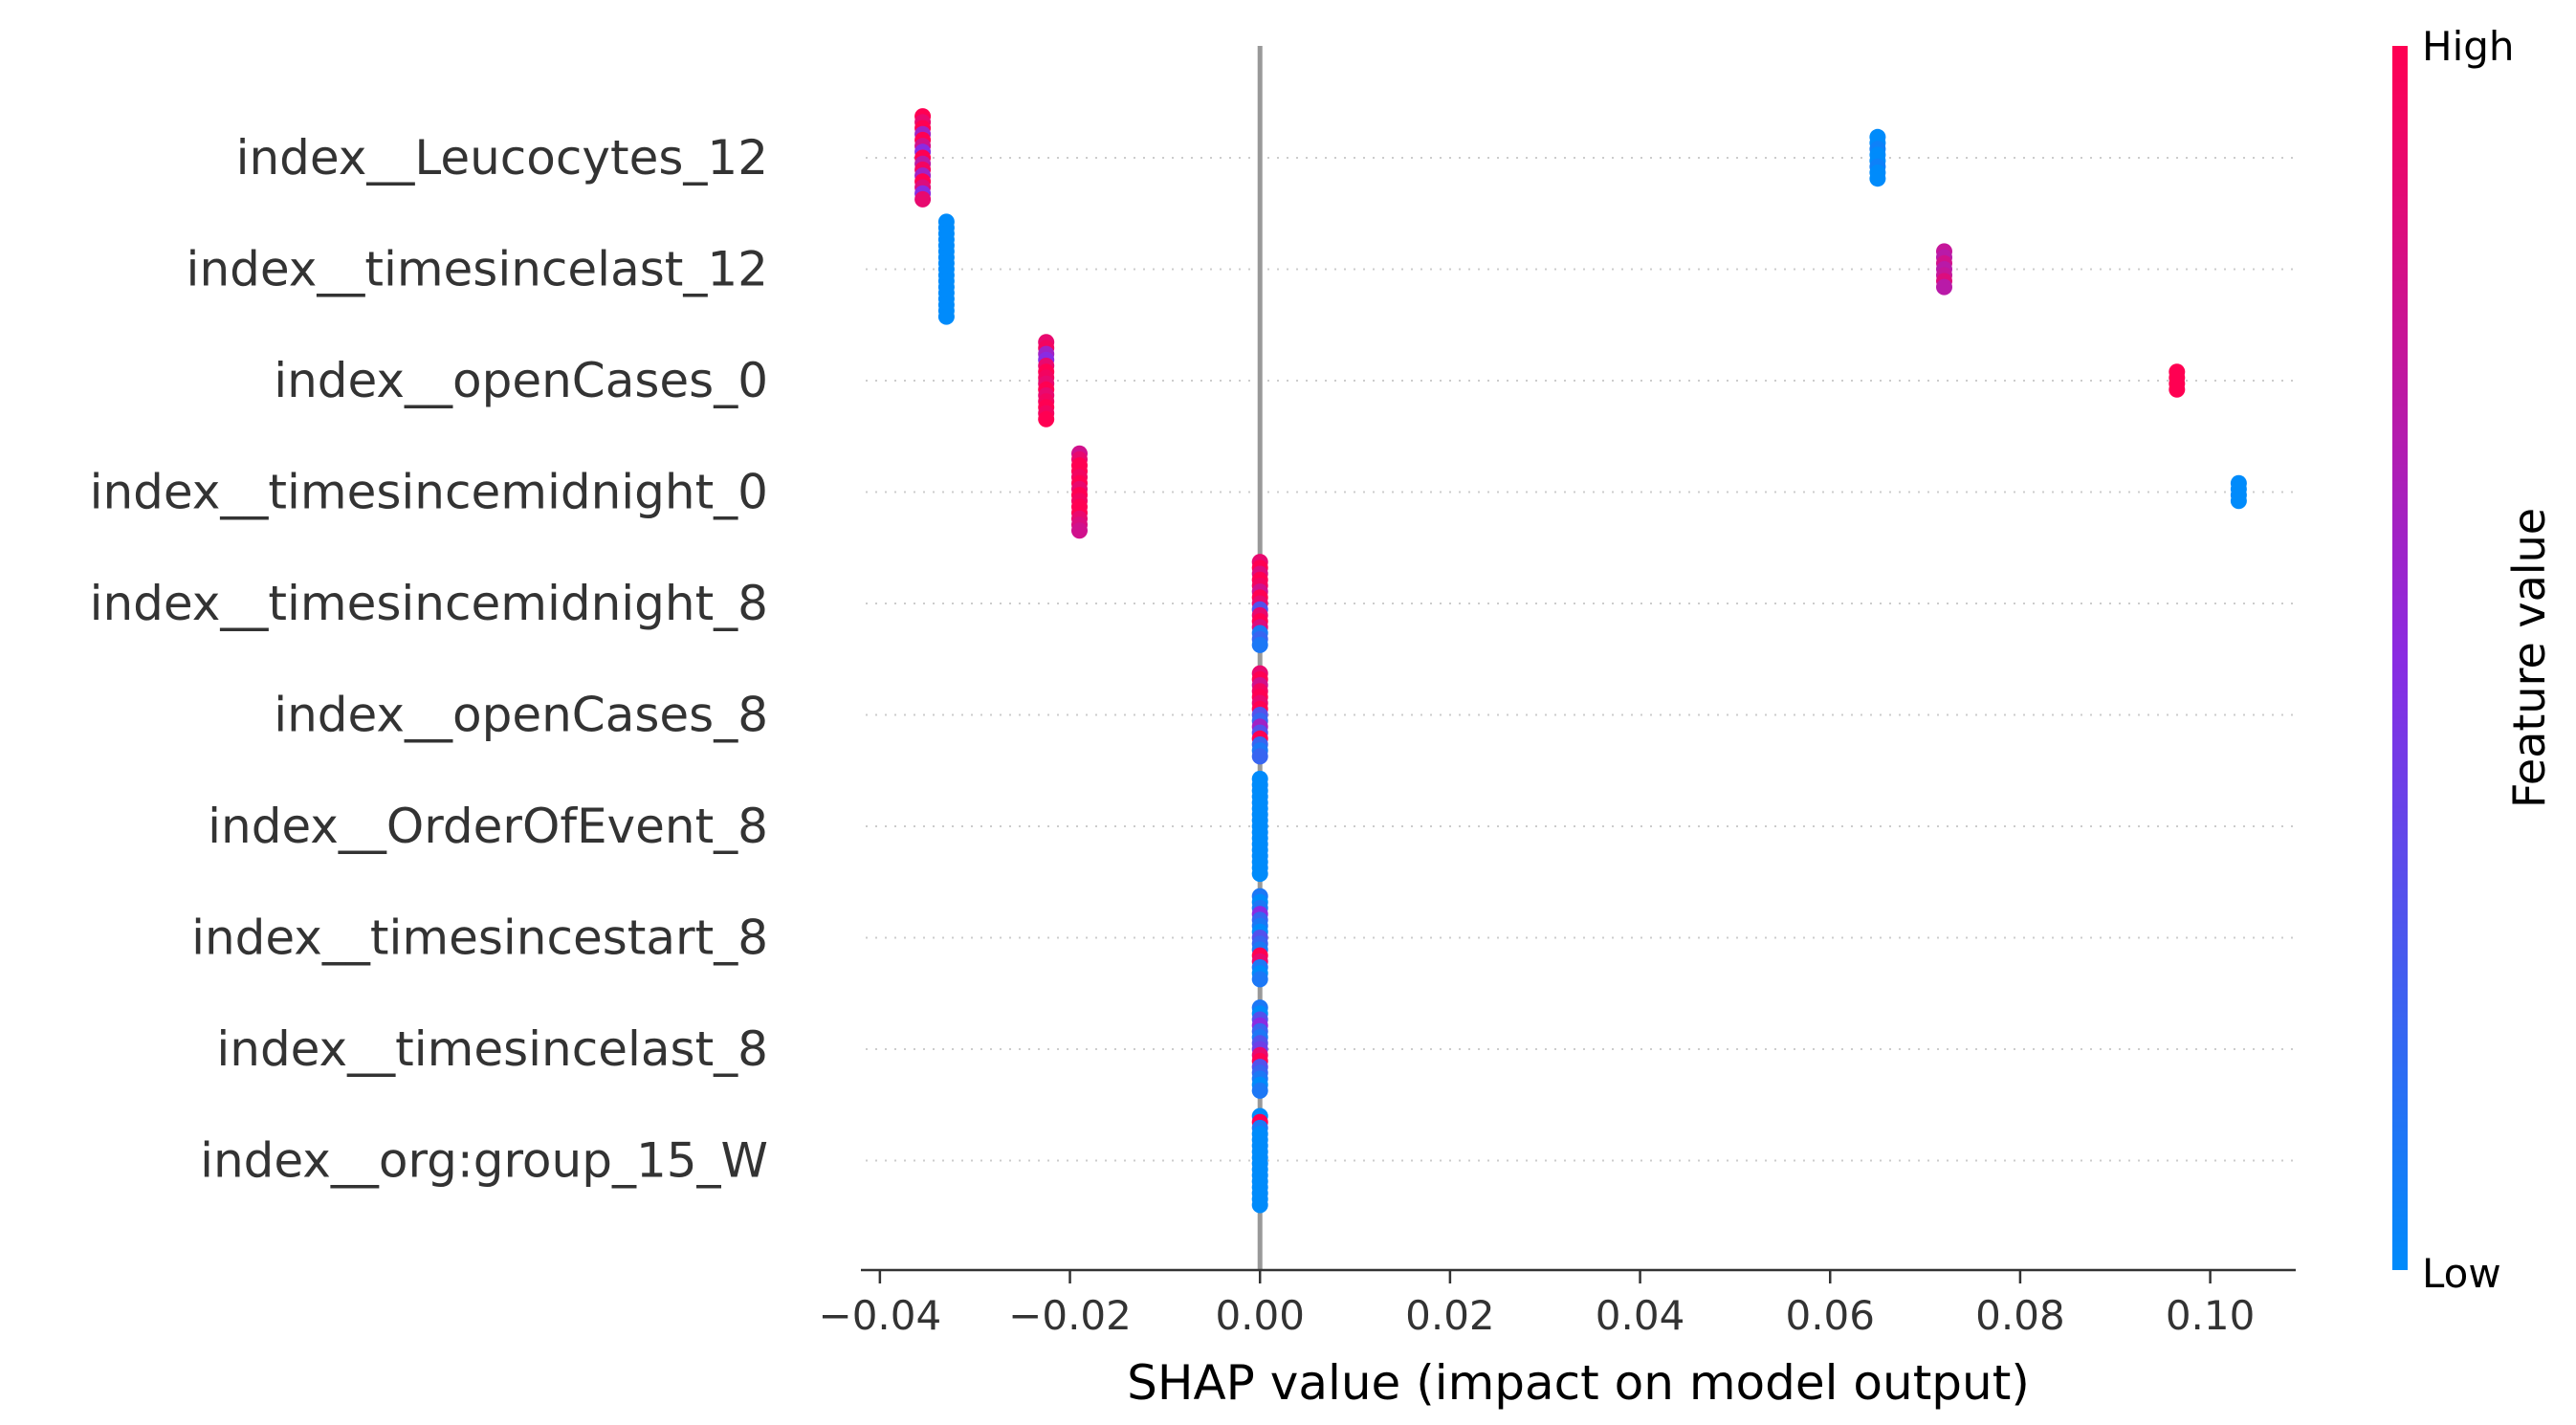 The image size is (2576, 1425). Describe the element at coordinates (2211, 1315) in the screenshot. I see `x-tick-label: 0.10` at that location.